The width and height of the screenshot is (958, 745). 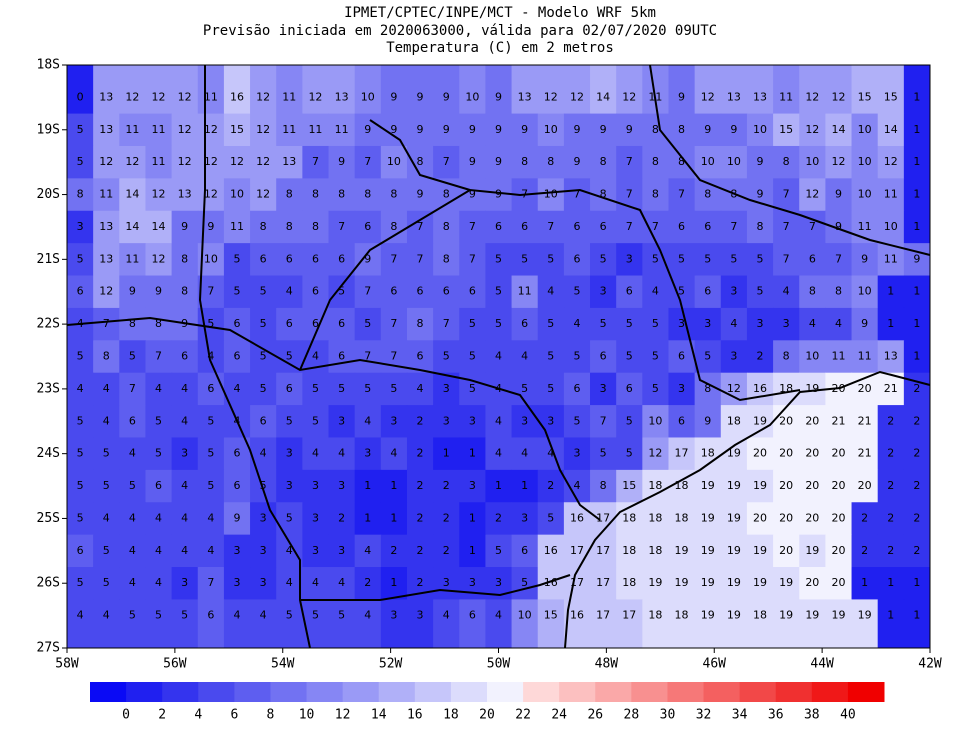 What do you see at coordinates (106, 194) in the screenshot?
I see `temperature-label: 11` at bounding box center [106, 194].